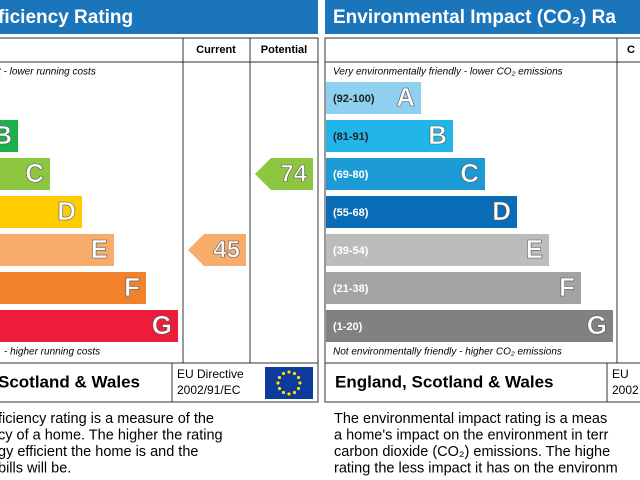 The height and width of the screenshot is (480, 640). What do you see at coordinates (216, 50) in the screenshot?
I see `column-header: Current` at bounding box center [216, 50].